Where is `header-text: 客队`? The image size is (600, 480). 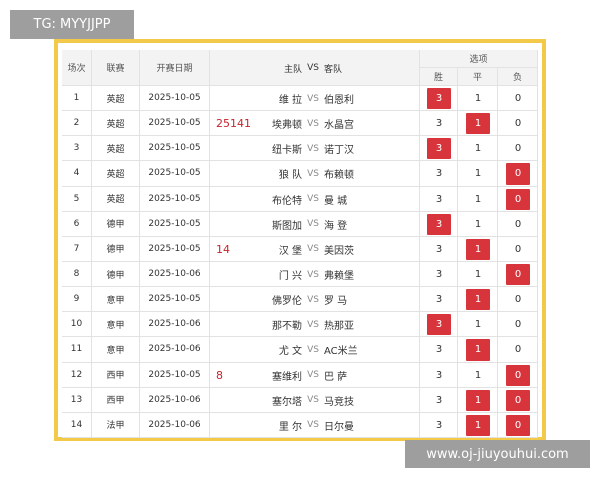
header-text: 客队 is located at coordinates (333, 69).